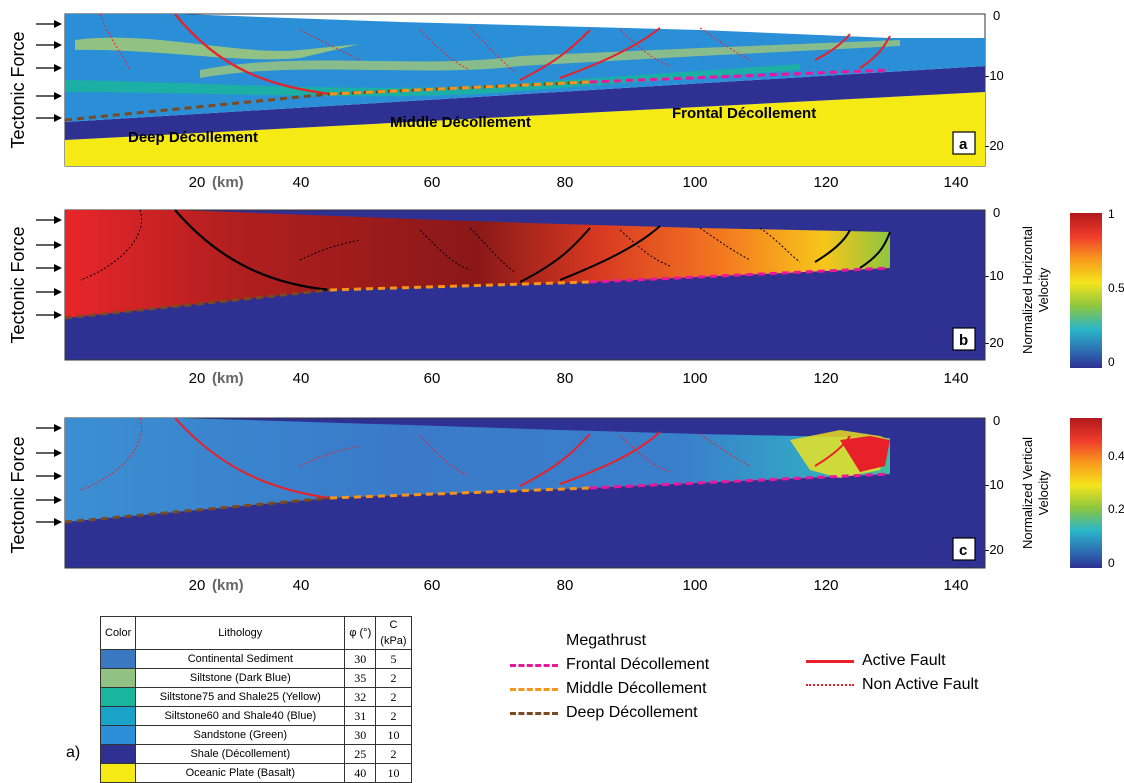 This screenshot has height=783, width=1124. I want to click on panel-c-label: c, so click(963, 550).